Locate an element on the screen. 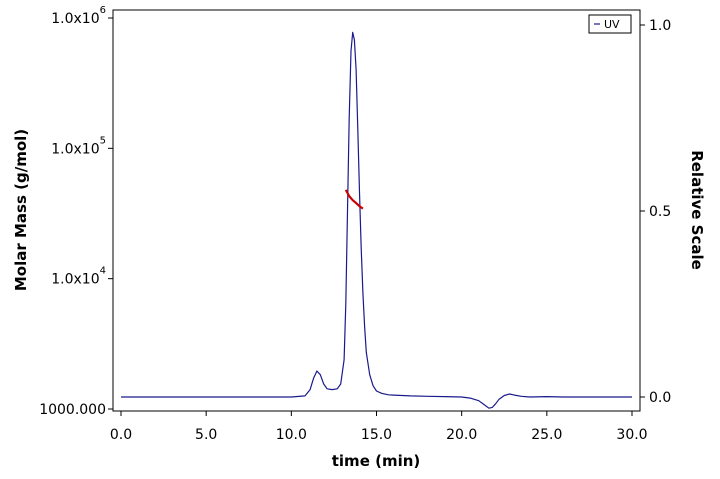 The height and width of the screenshot is (479, 720). y-left-tick-label-3: 1000.000 is located at coordinates (72, 410).